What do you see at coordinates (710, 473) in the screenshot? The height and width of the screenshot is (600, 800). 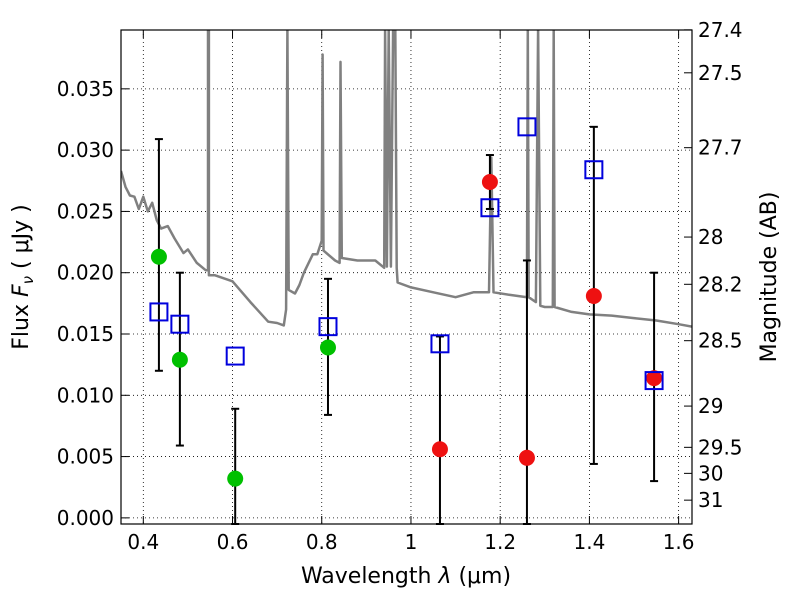 I see `magnitude-tick-label: 30` at bounding box center [710, 473].